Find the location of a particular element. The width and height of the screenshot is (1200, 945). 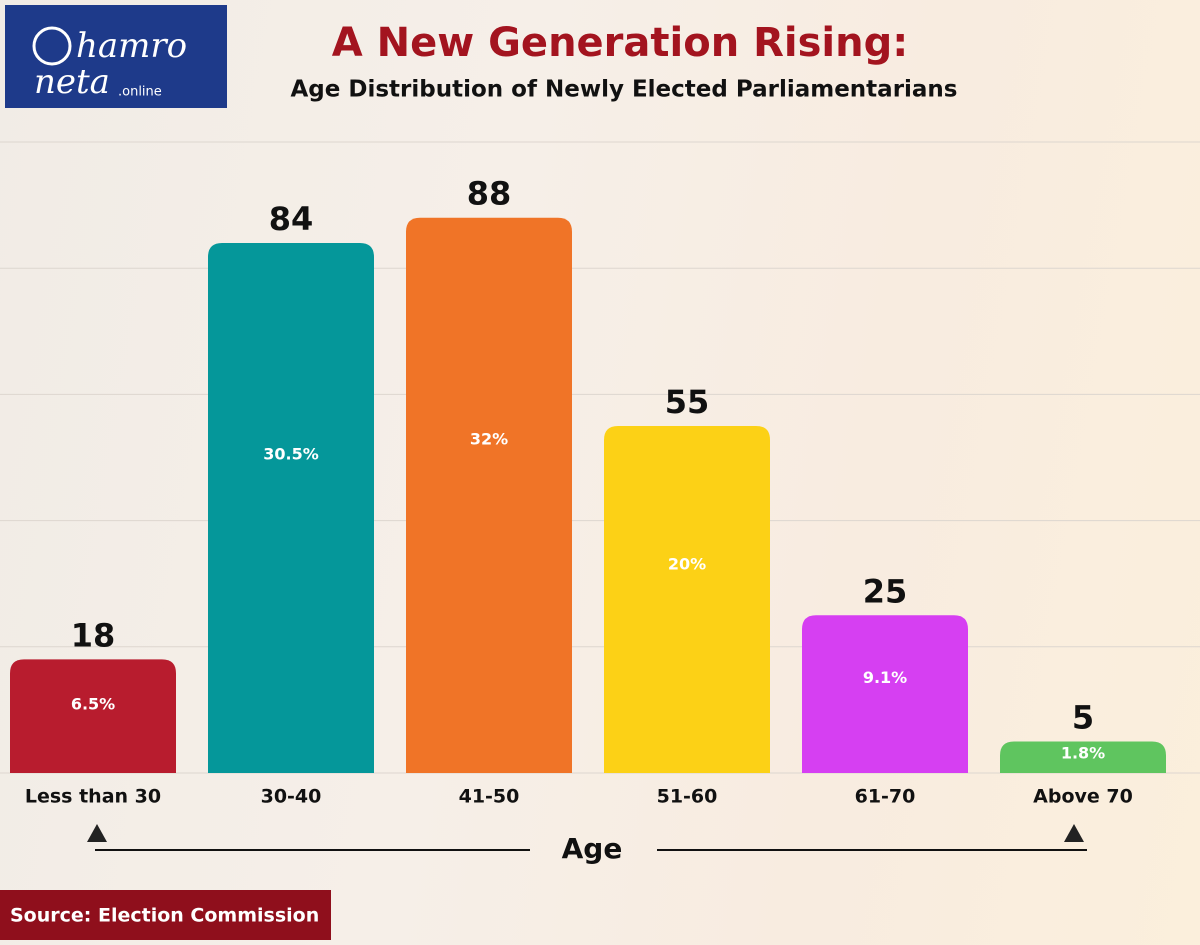

logo-suffix: .online is located at coordinates (140, 92).